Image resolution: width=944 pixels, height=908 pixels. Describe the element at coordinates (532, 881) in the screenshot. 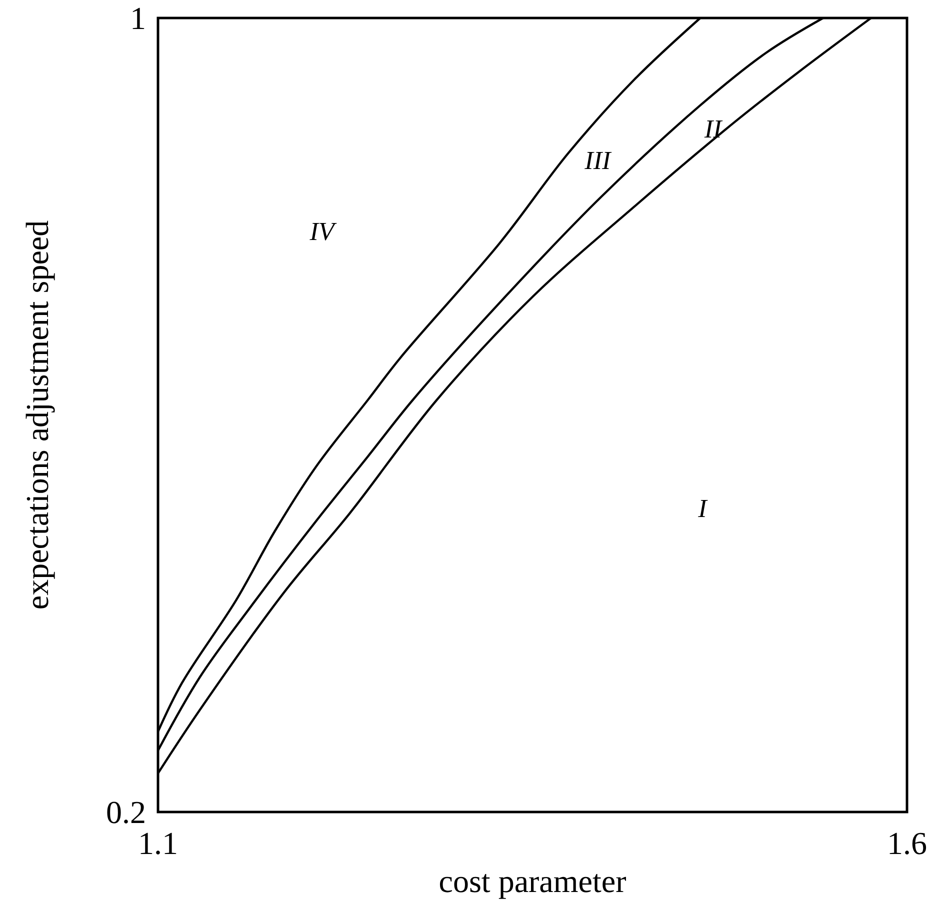

I see `x-axis-title: cost parameter` at that location.